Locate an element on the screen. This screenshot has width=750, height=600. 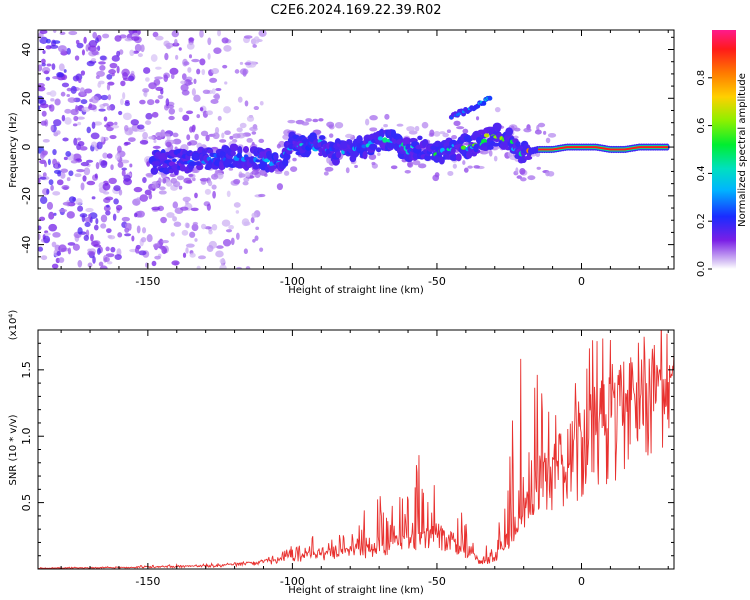
x-tick-label: -50 is located at coordinates (437, 281).